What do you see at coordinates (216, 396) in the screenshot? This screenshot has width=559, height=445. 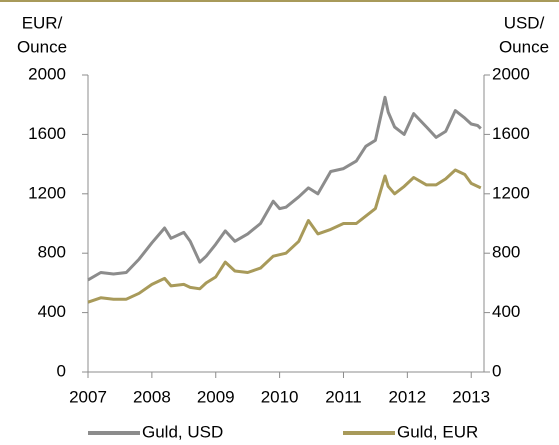 I see `x-tick-label: 2009` at bounding box center [216, 396].